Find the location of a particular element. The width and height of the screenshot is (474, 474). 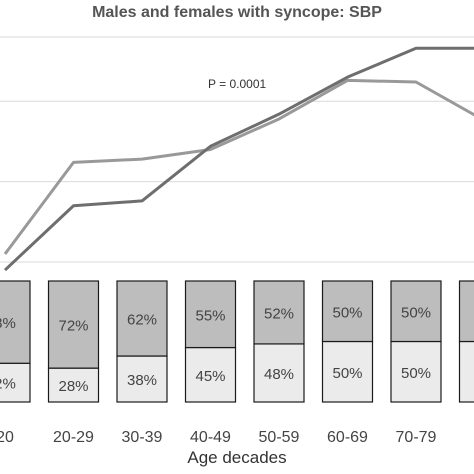

x-tick-label: 20 is located at coordinates (7, 437).